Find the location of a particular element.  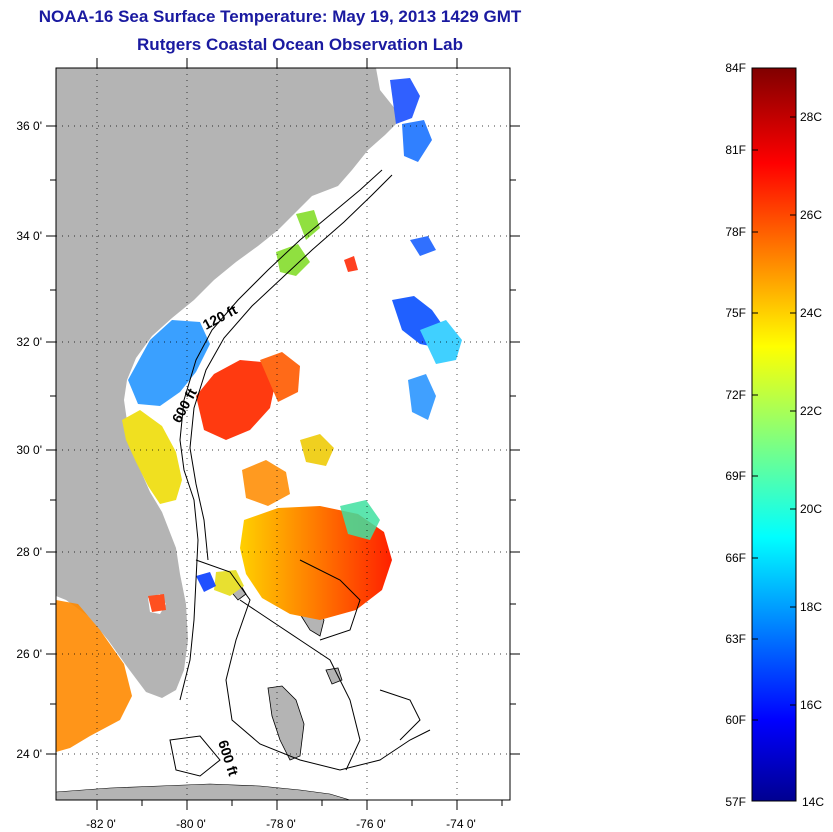

colorbar-f-label: 60F is located at coordinates (735, 720).